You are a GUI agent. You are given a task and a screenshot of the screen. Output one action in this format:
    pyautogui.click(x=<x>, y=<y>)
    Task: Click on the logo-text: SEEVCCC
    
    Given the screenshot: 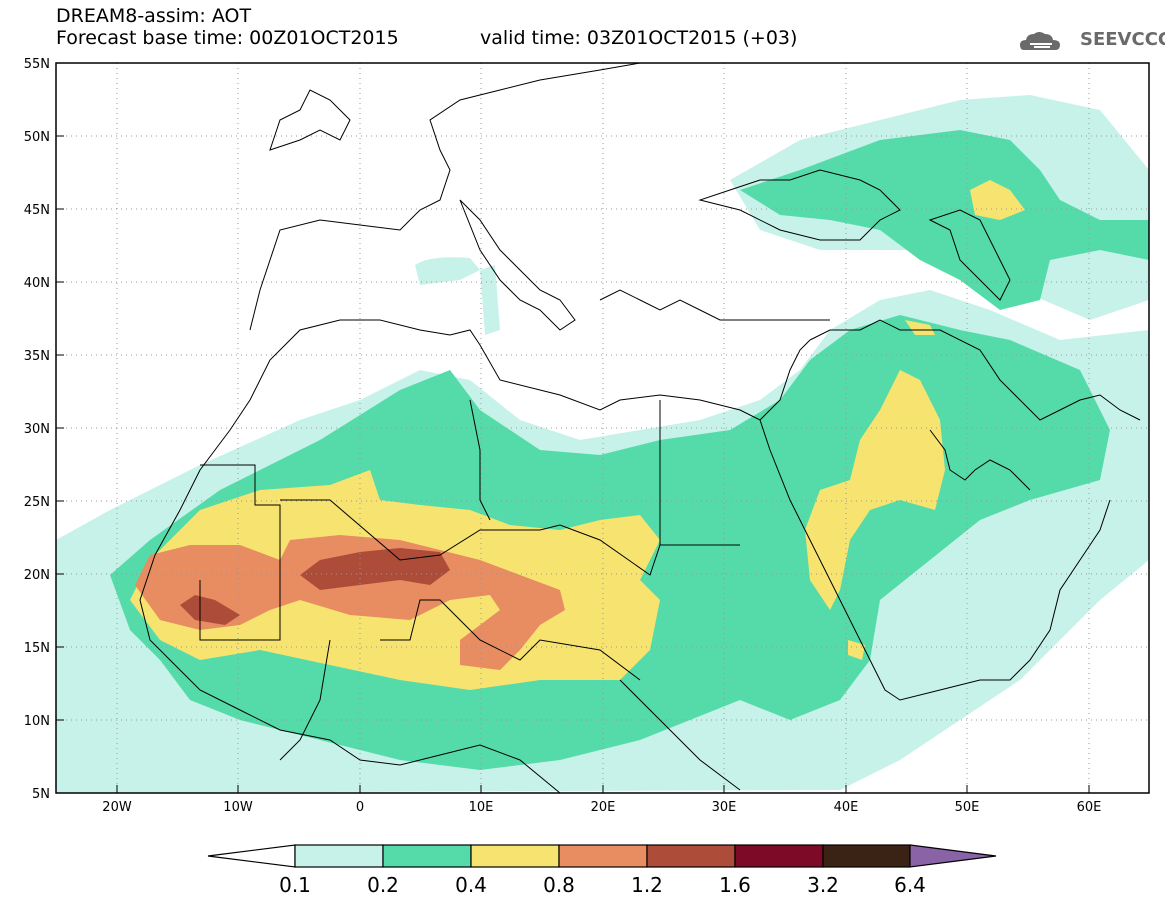 What is the action you would take?
    pyautogui.click(x=1122, y=39)
    